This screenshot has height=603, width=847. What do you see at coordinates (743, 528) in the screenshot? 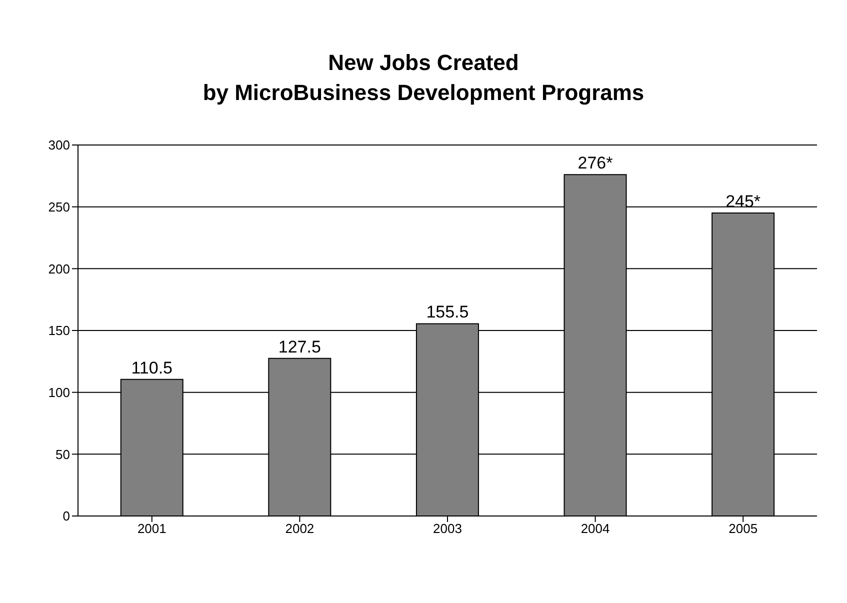
I see `x-tick-label: 2005` at bounding box center [743, 528].